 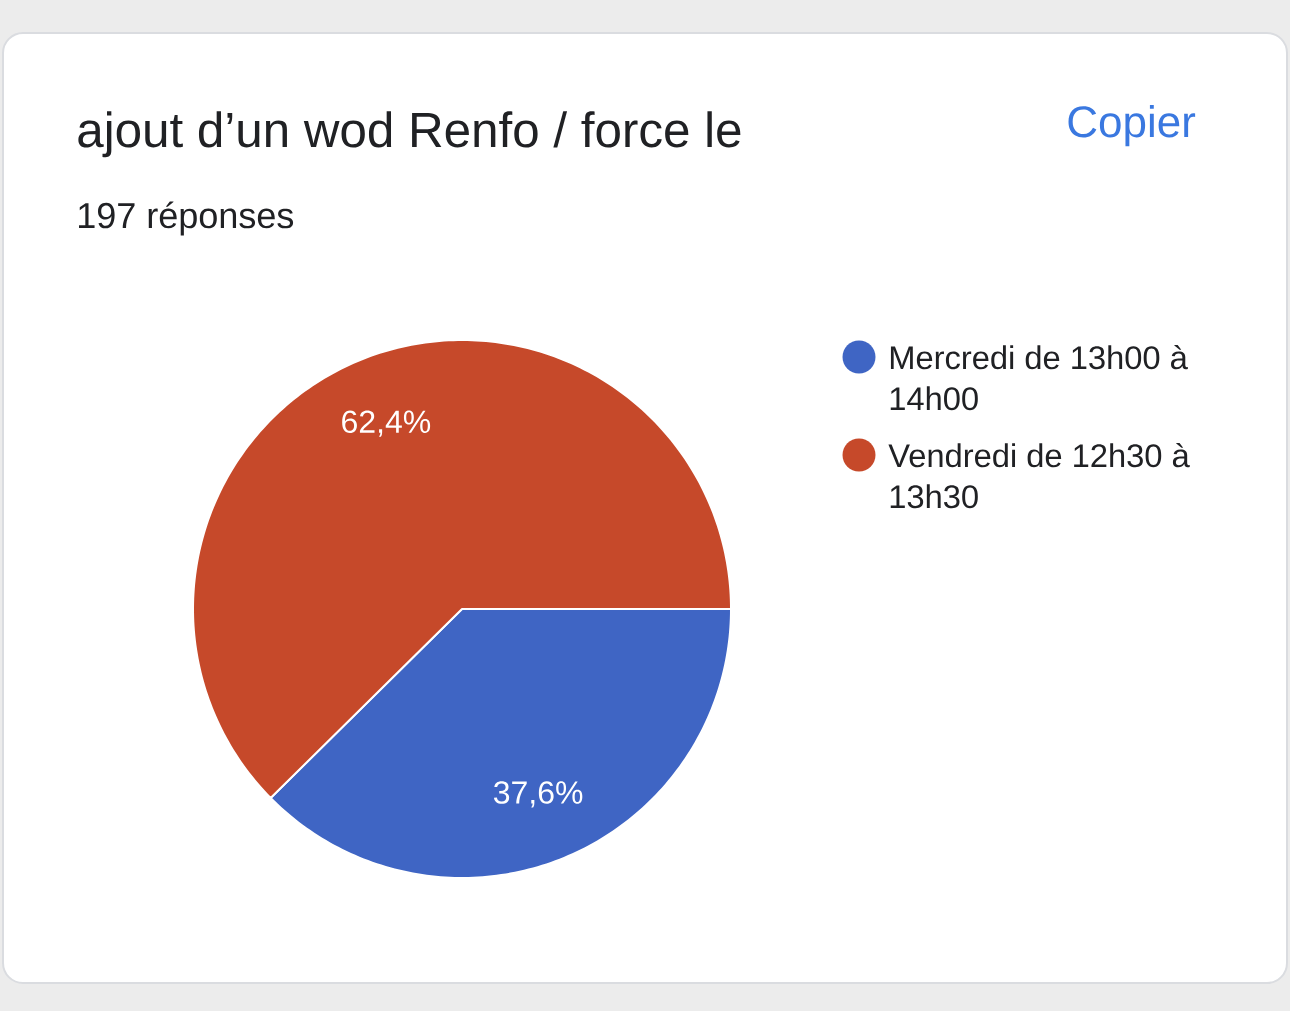 What do you see at coordinates (1132, 126) in the screenshot?
I see `text: Copier` at bounding box center [1132, 126].